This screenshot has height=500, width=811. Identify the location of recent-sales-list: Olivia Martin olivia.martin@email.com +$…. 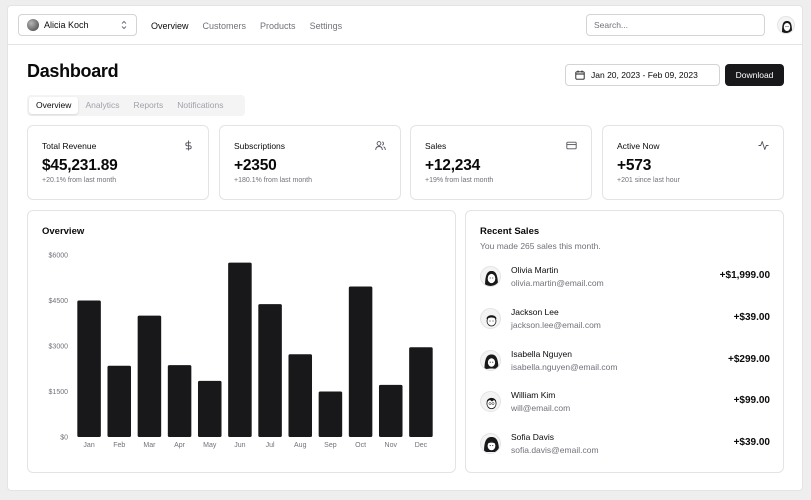
(625, 367).